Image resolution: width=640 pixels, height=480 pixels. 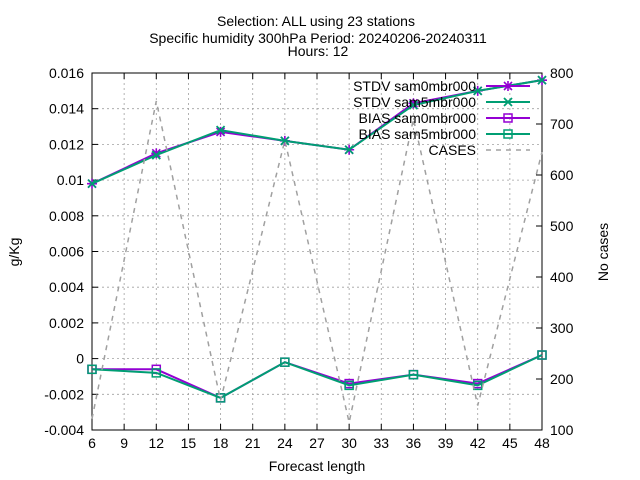 What do you see at coordinates (124, 443) in the screenshot?
I see `x-tick-label: 9` at bounding box center [124, 443].